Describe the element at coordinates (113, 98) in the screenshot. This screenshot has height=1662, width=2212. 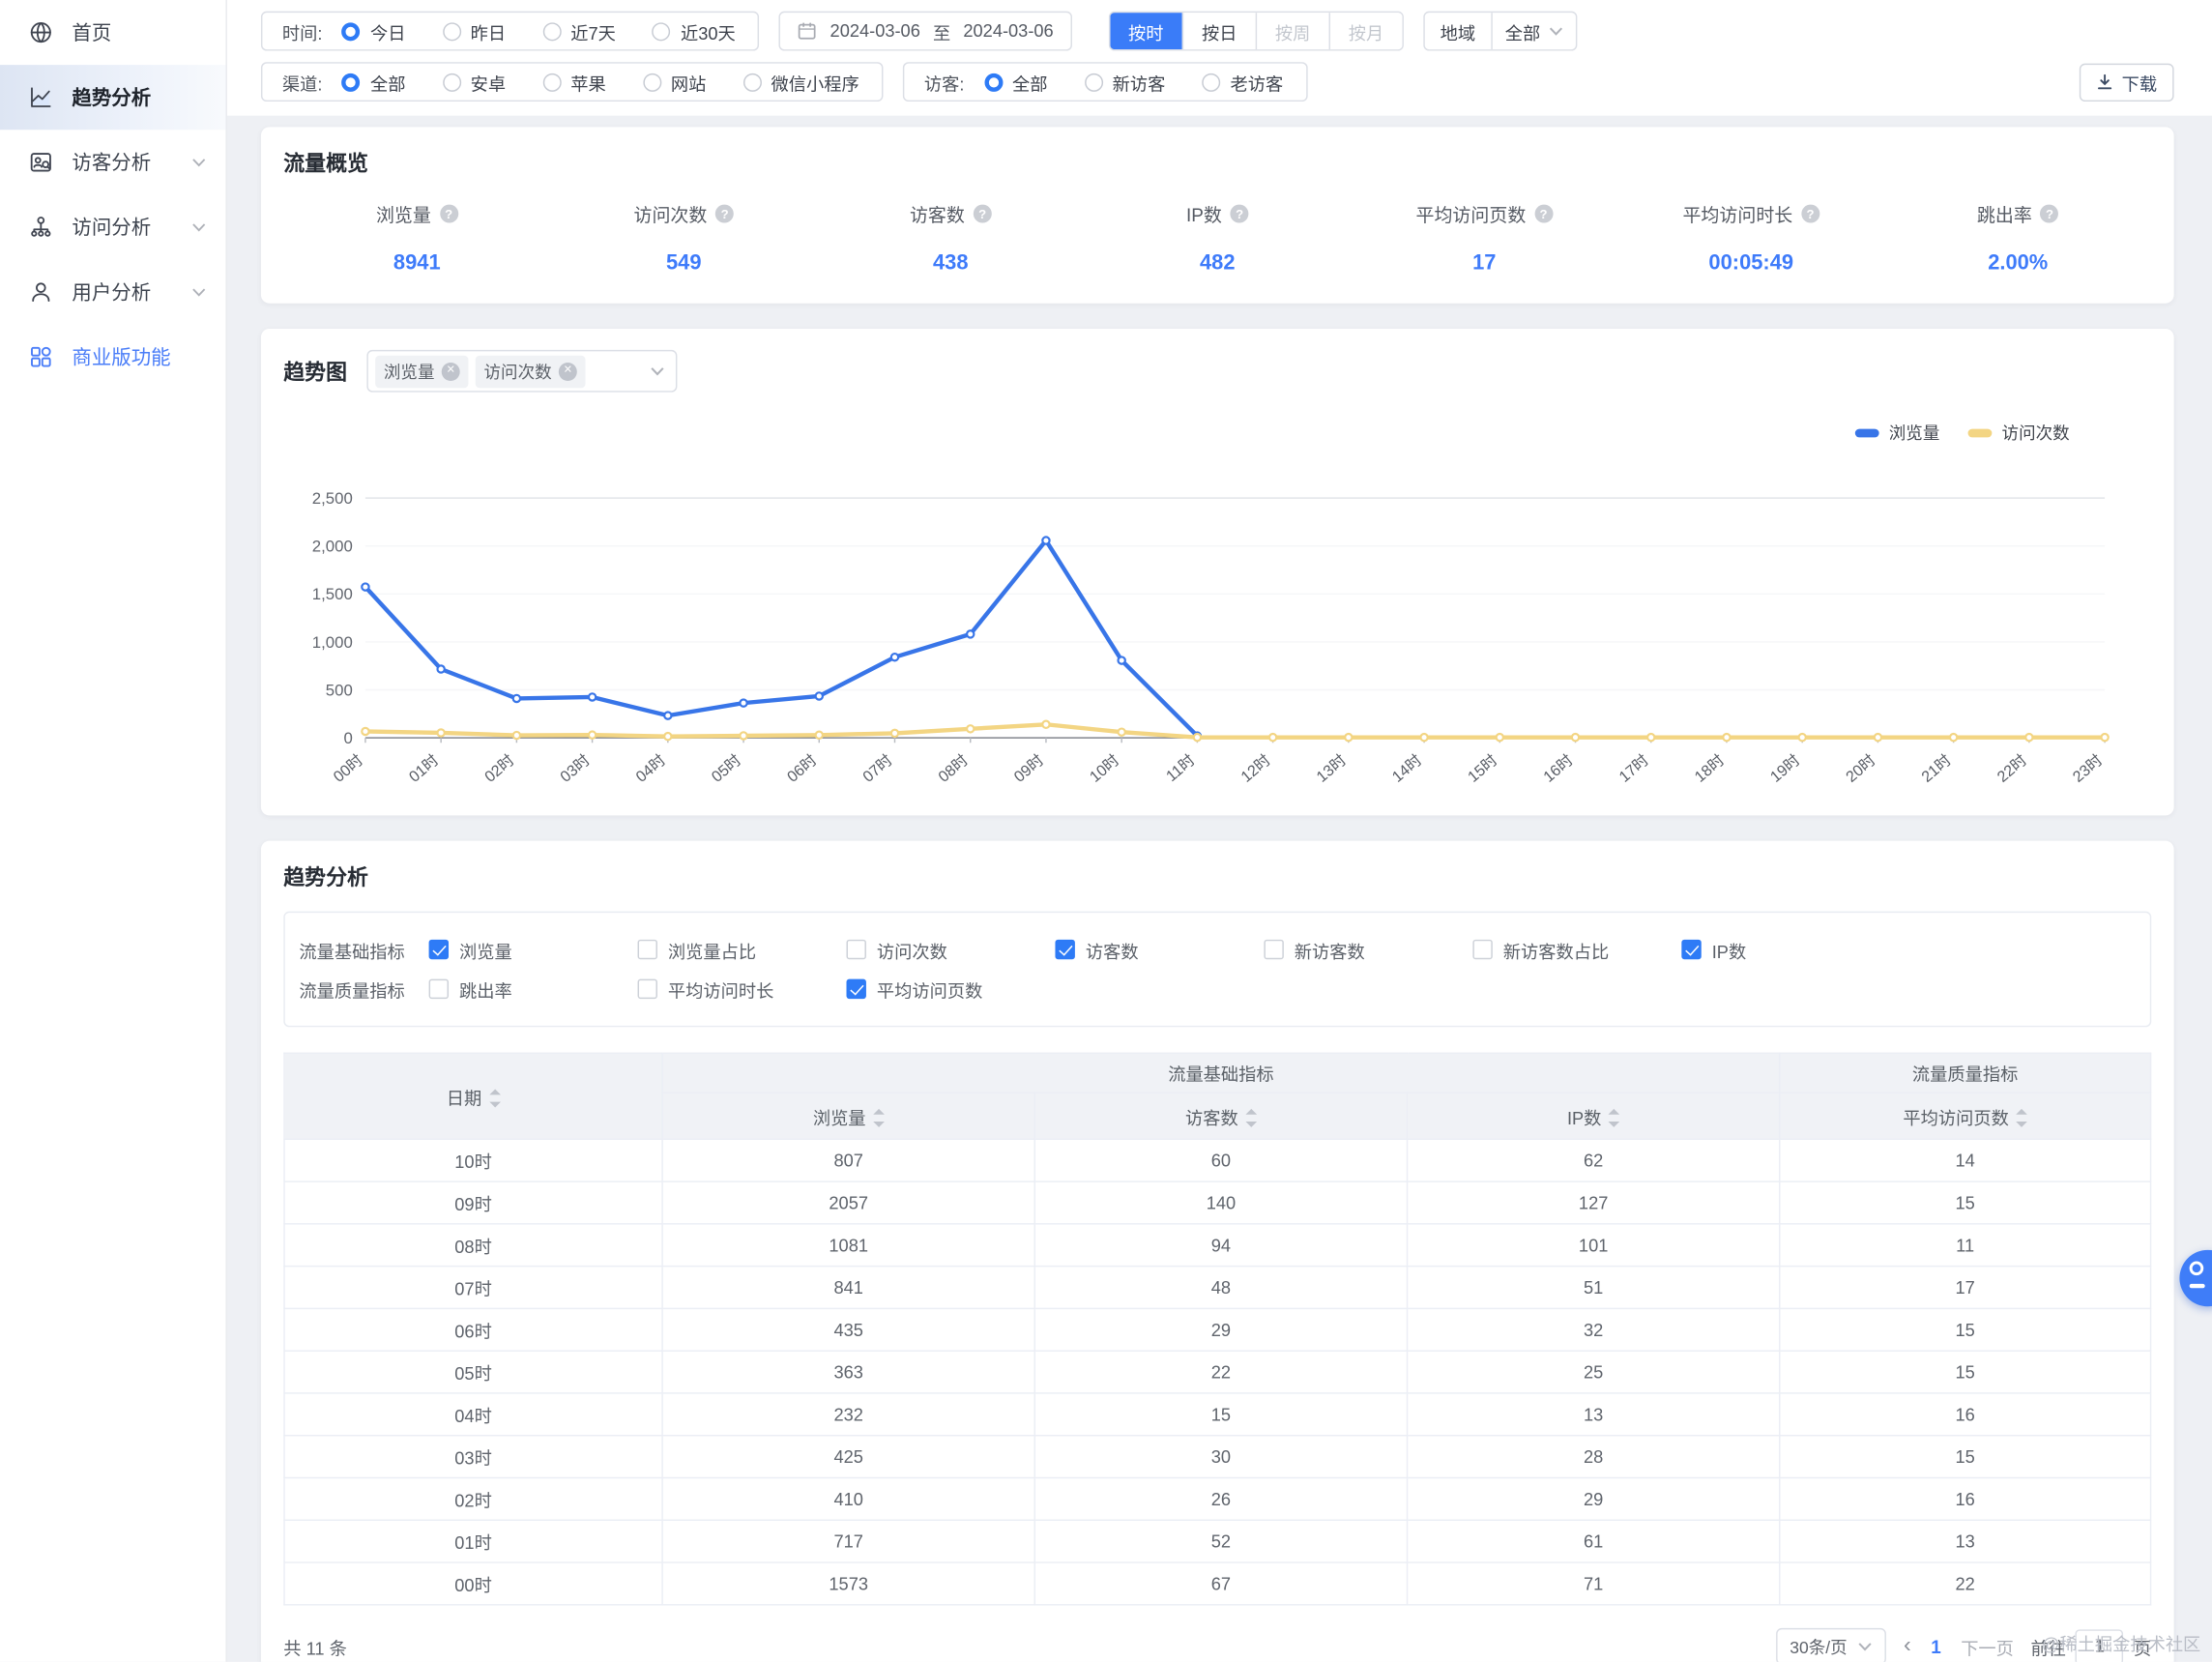
I see `sidebar-item-1: 趋势分析` at that location.